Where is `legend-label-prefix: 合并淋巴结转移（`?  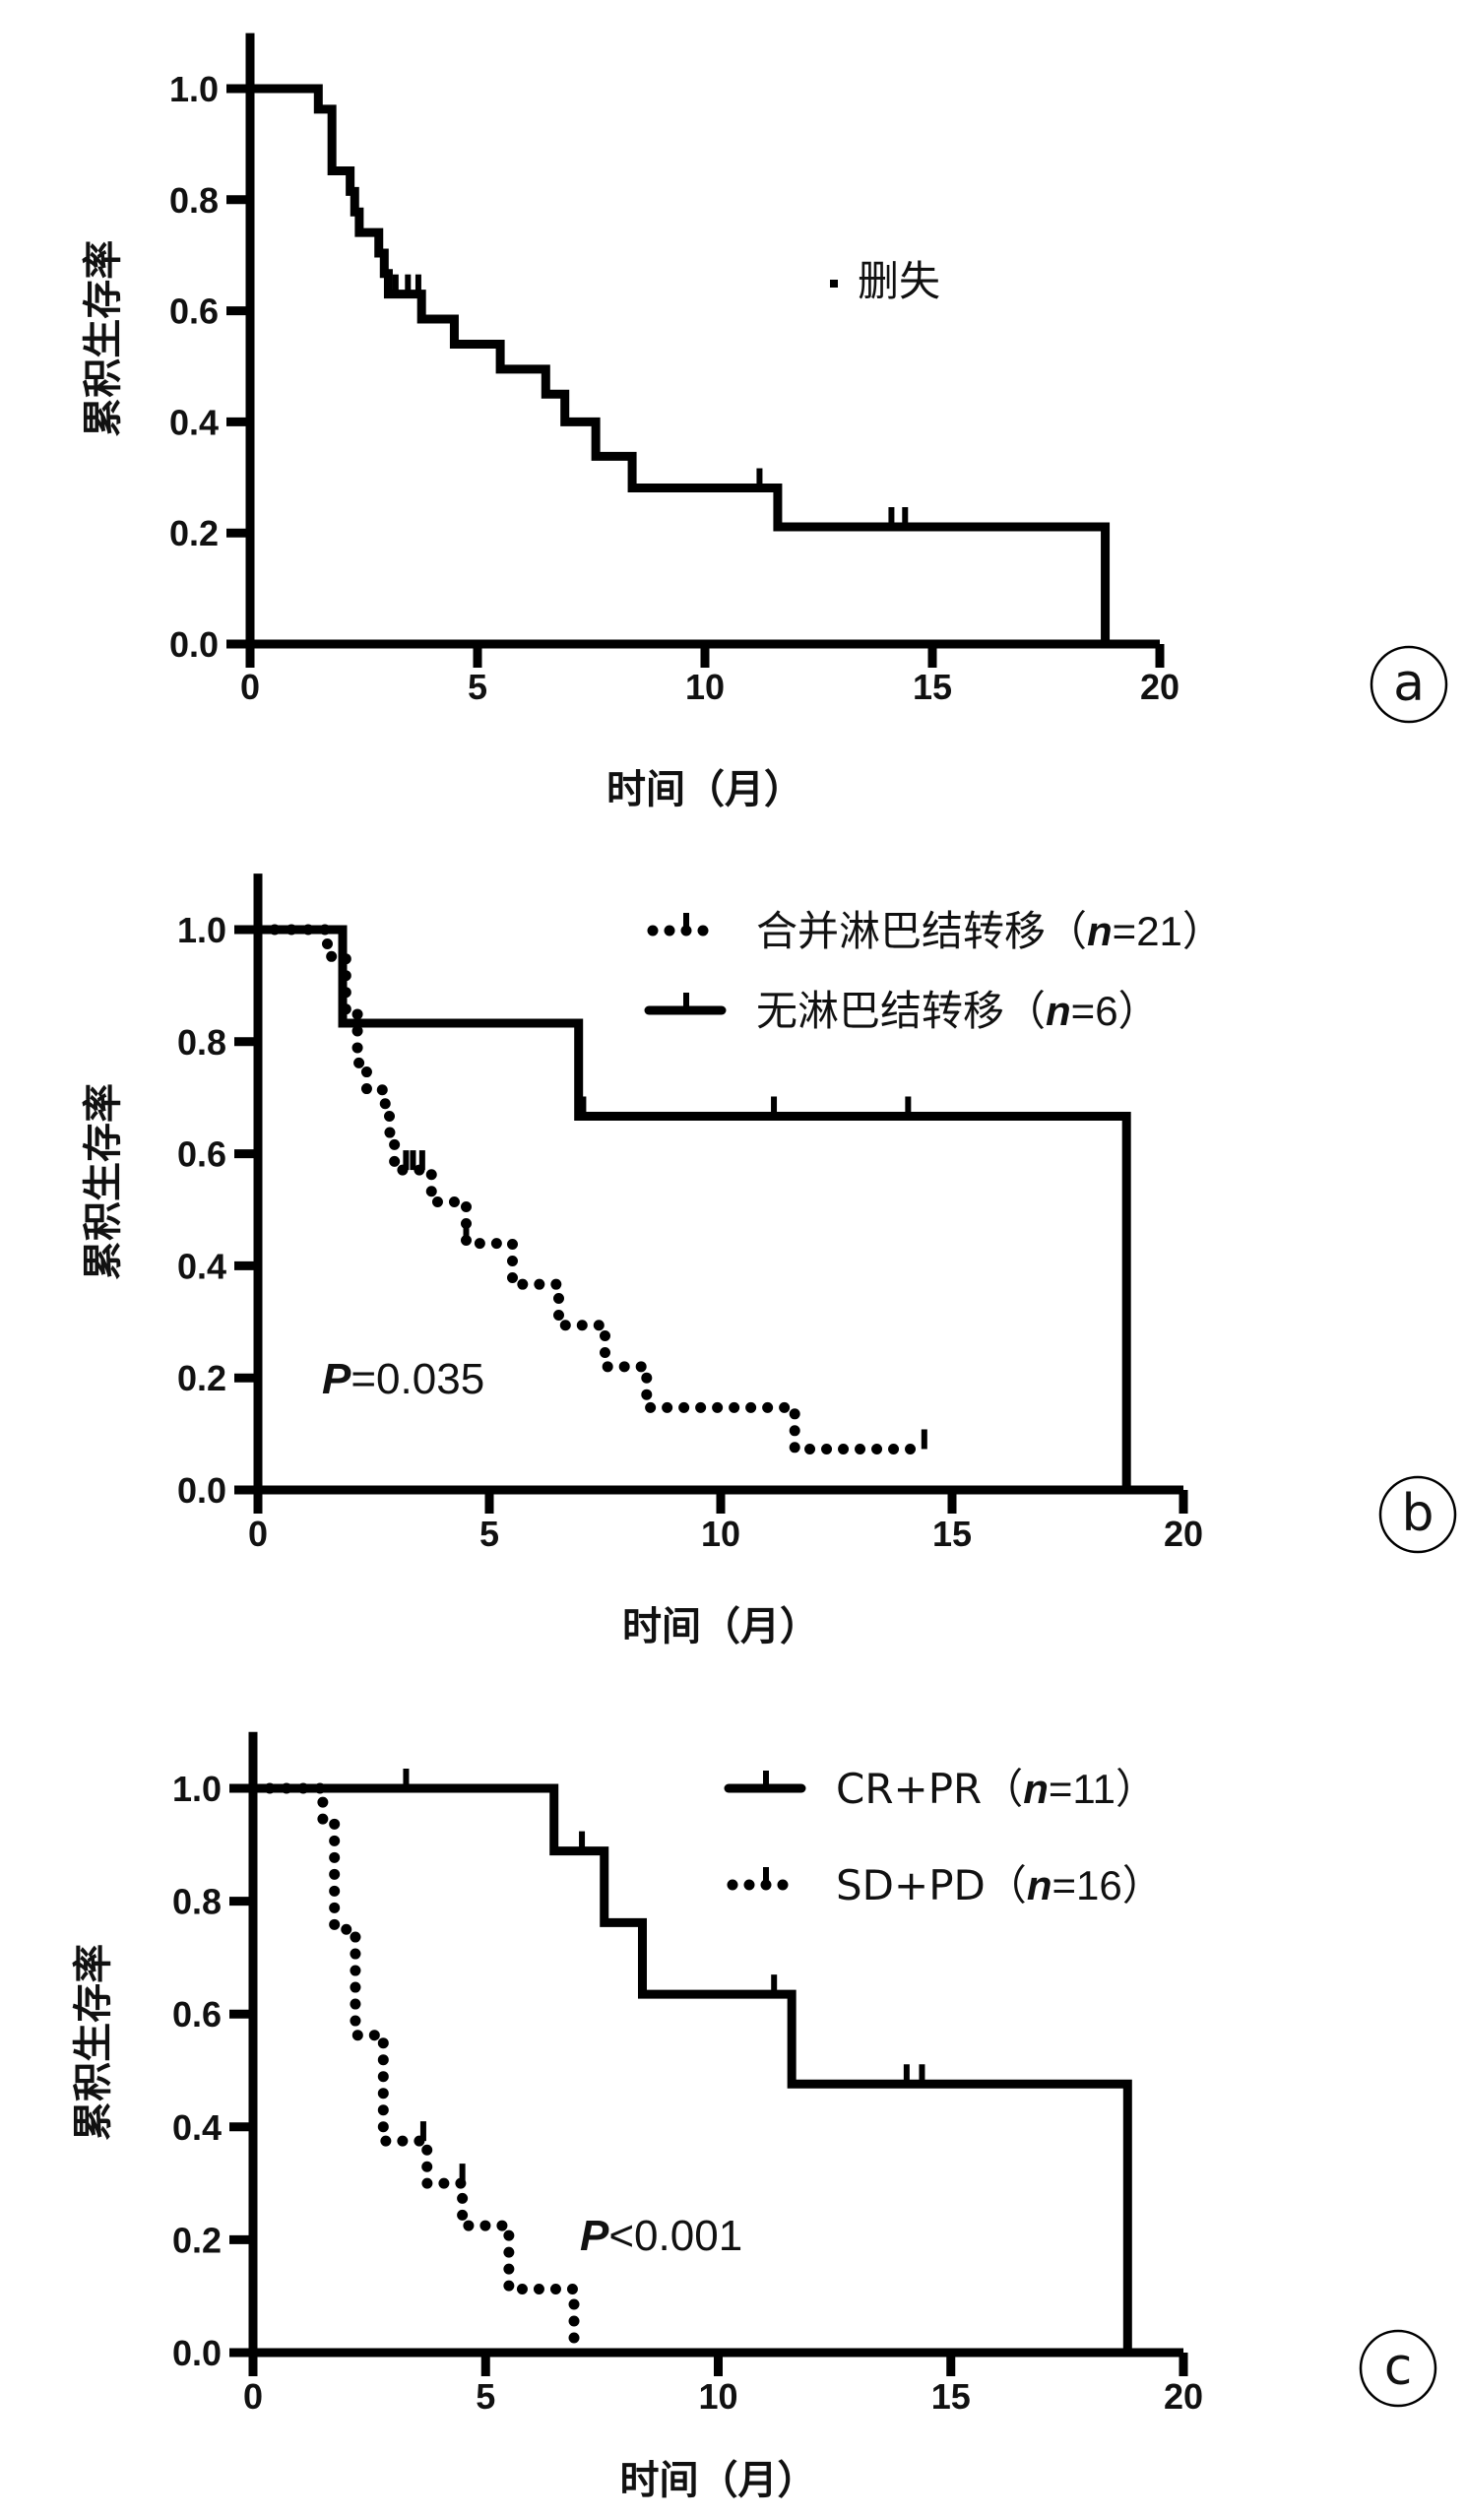 legend-label-prefix: 合并淋巴结转移（ is located at coordinates (922, 931).